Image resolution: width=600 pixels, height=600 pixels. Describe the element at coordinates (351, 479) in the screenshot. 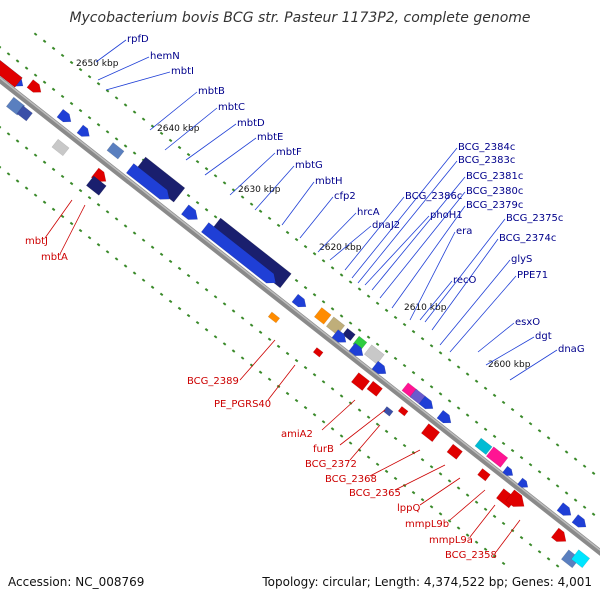

I see `gene-label-BCG_2368: BCG_2368` at that location.